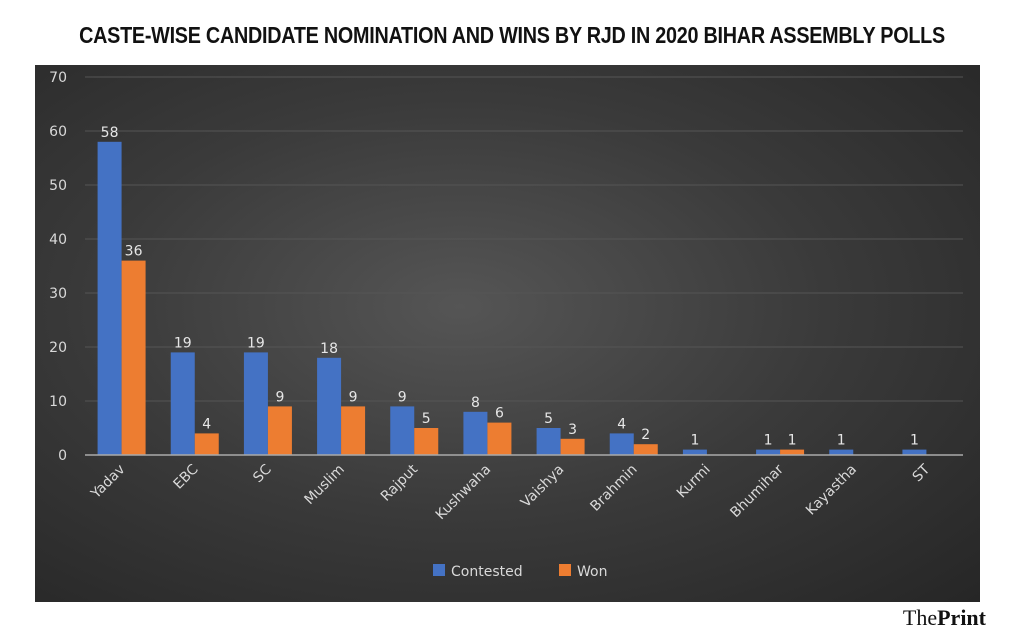  I want to click on data-label: 6, so click(499, 414).